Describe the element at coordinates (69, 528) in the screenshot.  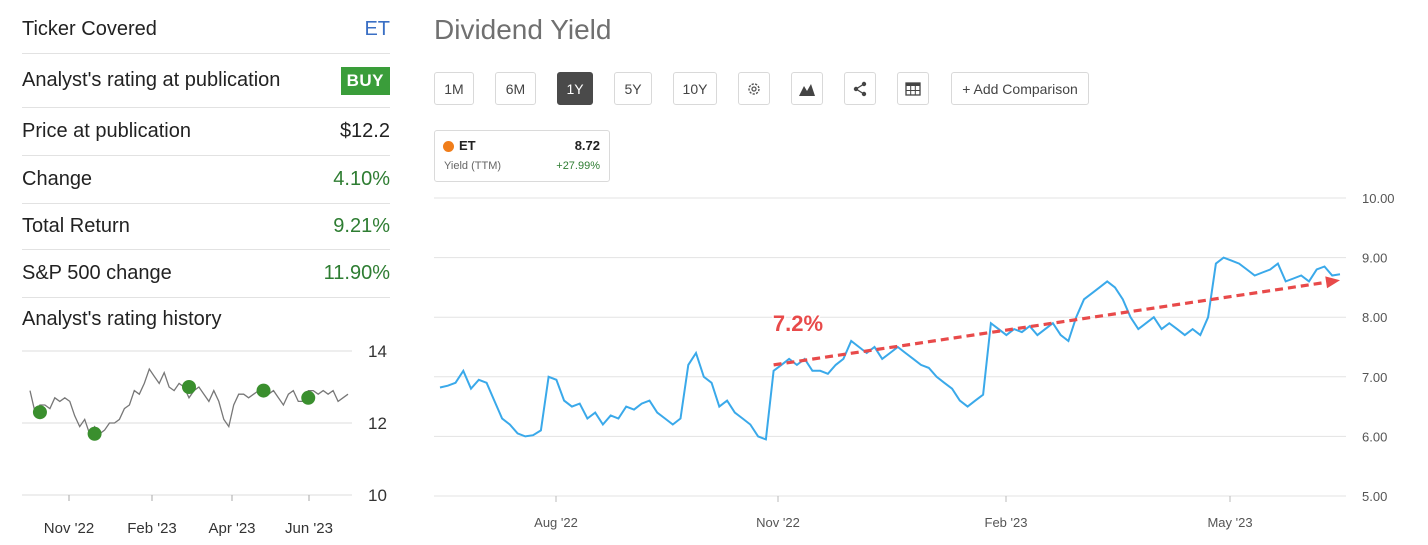
I see `mini-x-tick-label: Nov '22` at that location.